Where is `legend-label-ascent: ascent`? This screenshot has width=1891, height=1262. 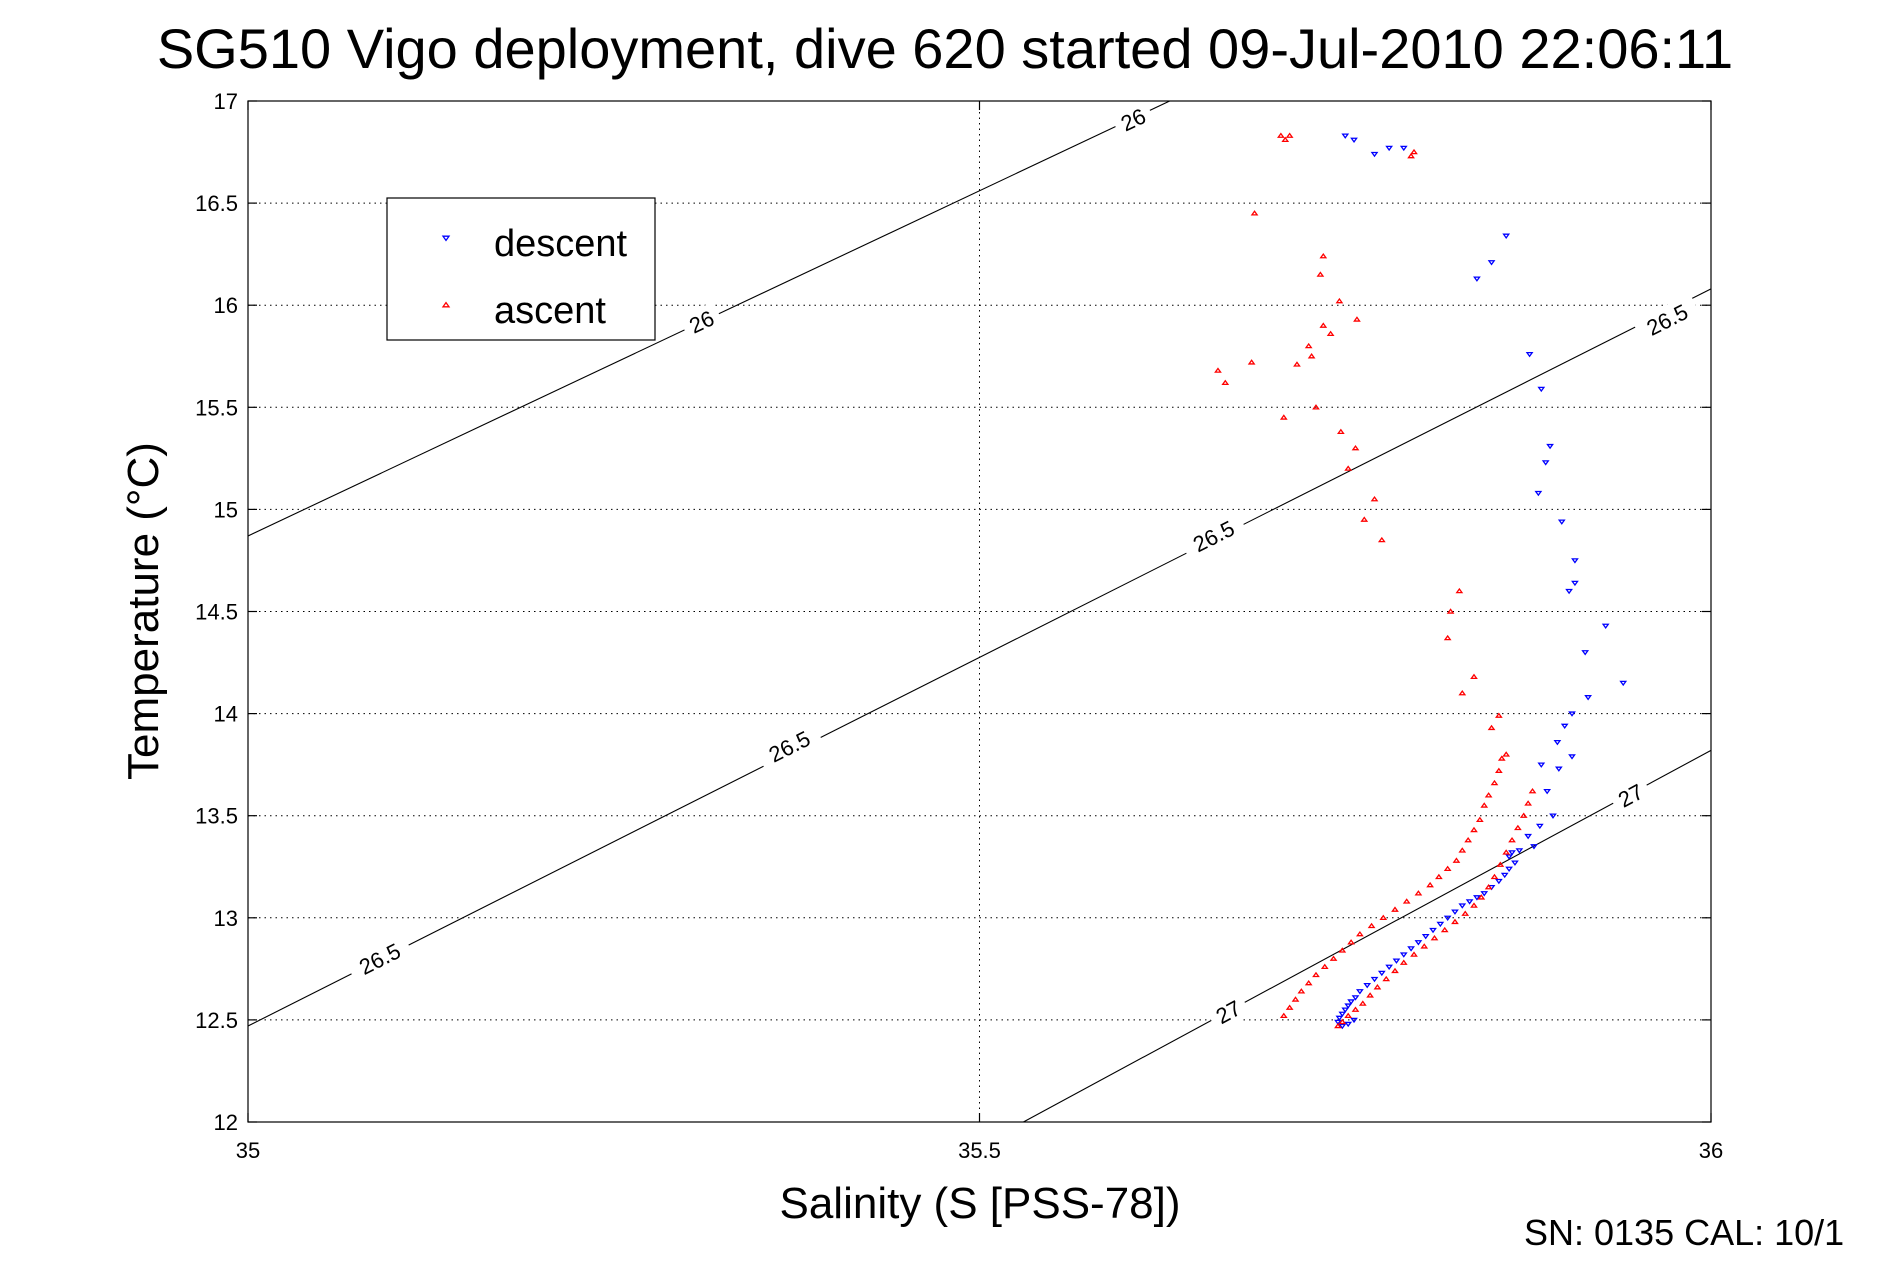
legend-label-ascent: ascent is located at coordinates (550, 311).